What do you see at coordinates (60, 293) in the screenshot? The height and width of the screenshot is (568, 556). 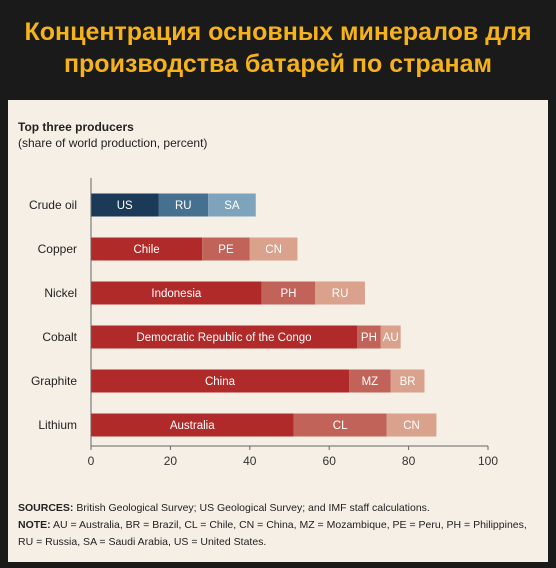 I see `category-label-nickel: Nickel` at bounding box center [60, 293].